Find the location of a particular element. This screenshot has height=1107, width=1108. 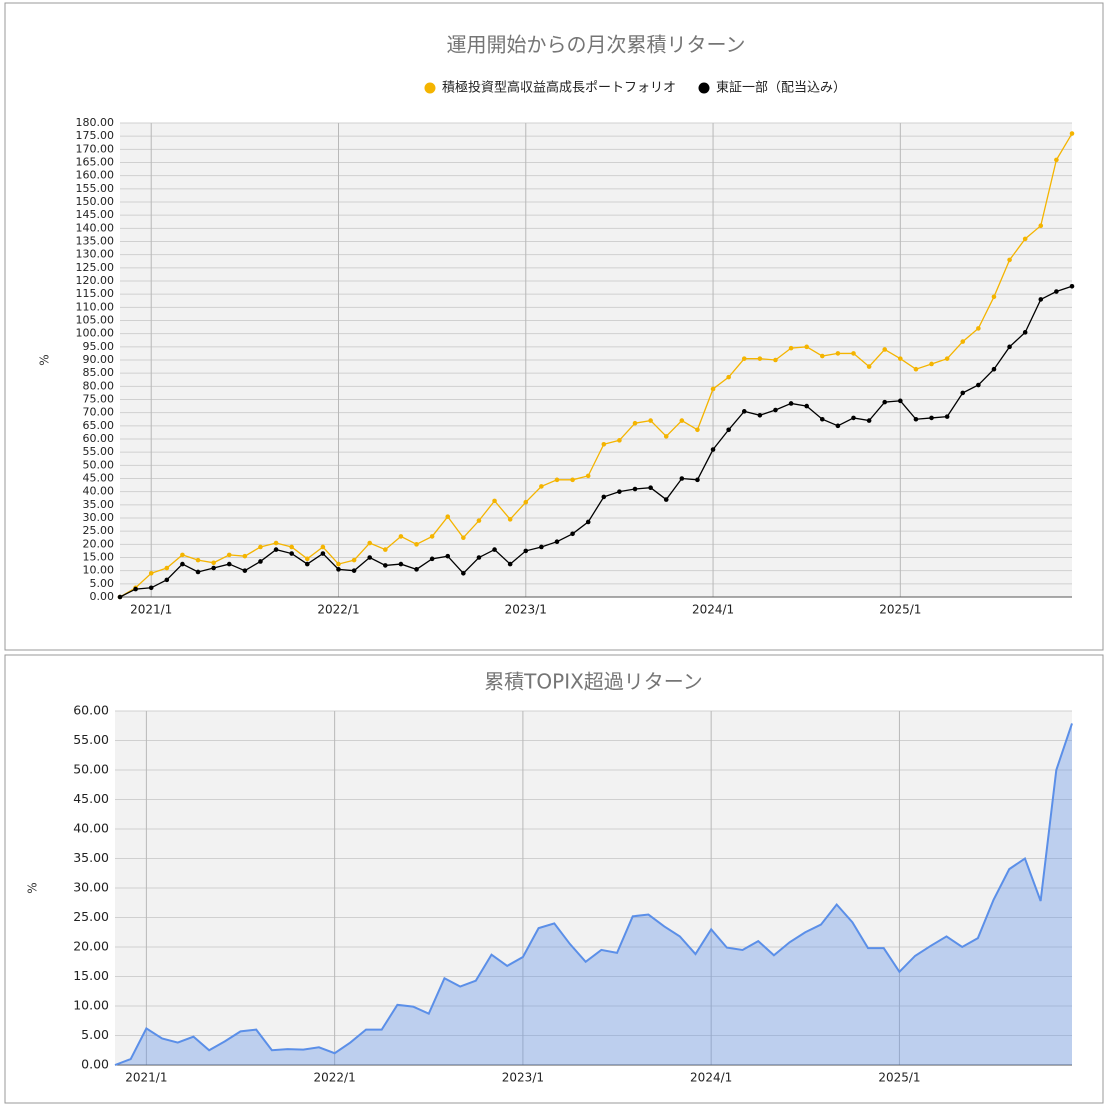

x-tick-label: 2021/1 is located at coordinates (151, 610).